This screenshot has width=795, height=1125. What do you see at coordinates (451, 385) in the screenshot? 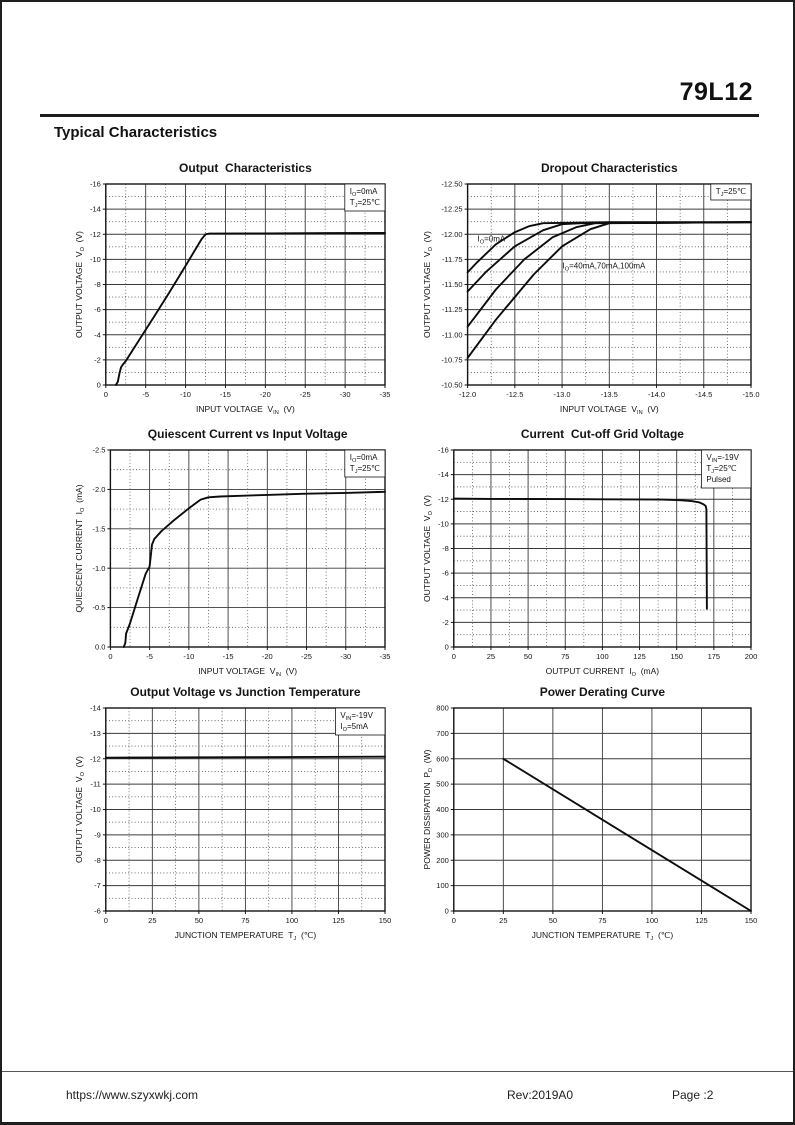
I see `svg-text: -10.50` at bounding box center [451, 385].